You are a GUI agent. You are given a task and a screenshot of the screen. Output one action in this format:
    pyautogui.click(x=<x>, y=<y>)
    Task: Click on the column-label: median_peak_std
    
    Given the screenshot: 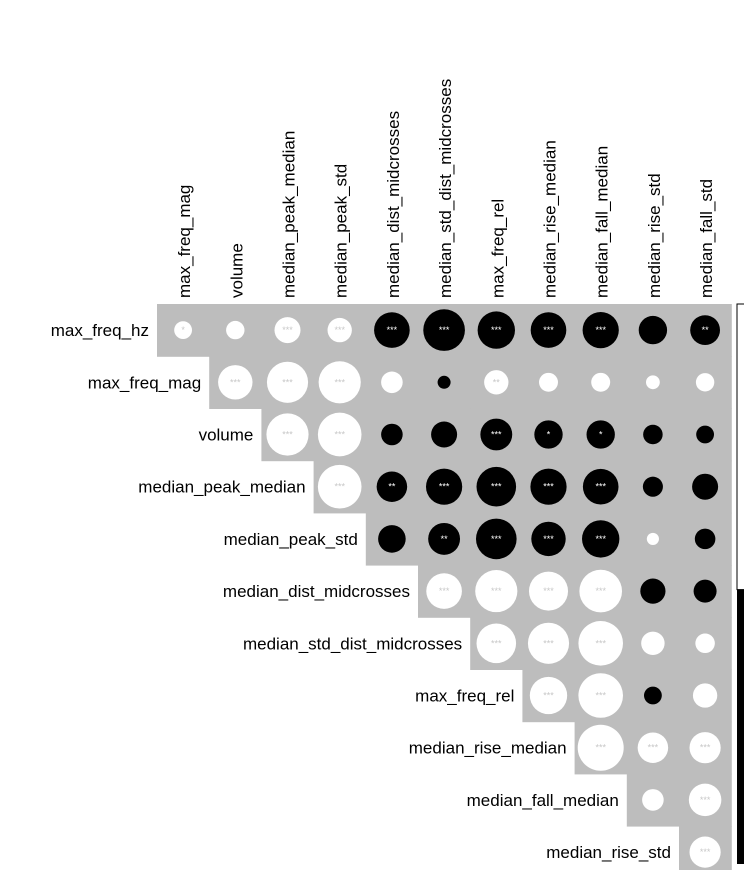 What is the action you would take?
    pyautogui.click(x=341, y=231)
    